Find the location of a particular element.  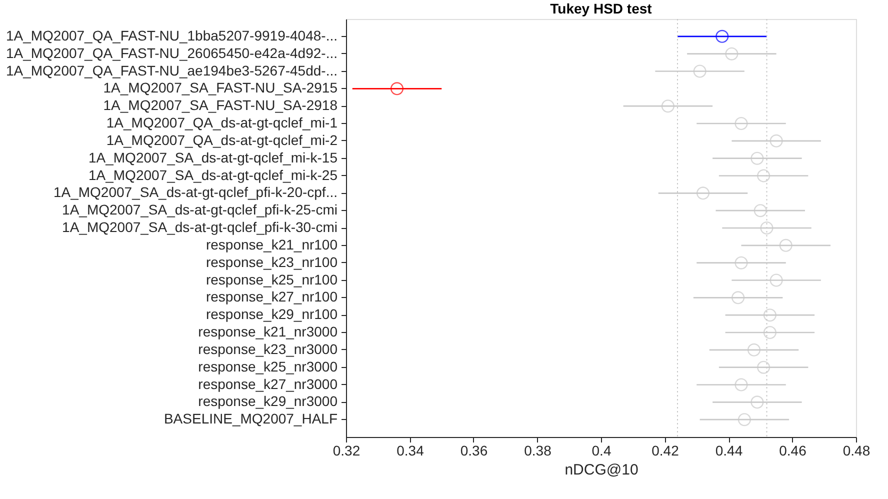

y-tick-label: response_k27_nr3000 is located at coordinates (268, 384).